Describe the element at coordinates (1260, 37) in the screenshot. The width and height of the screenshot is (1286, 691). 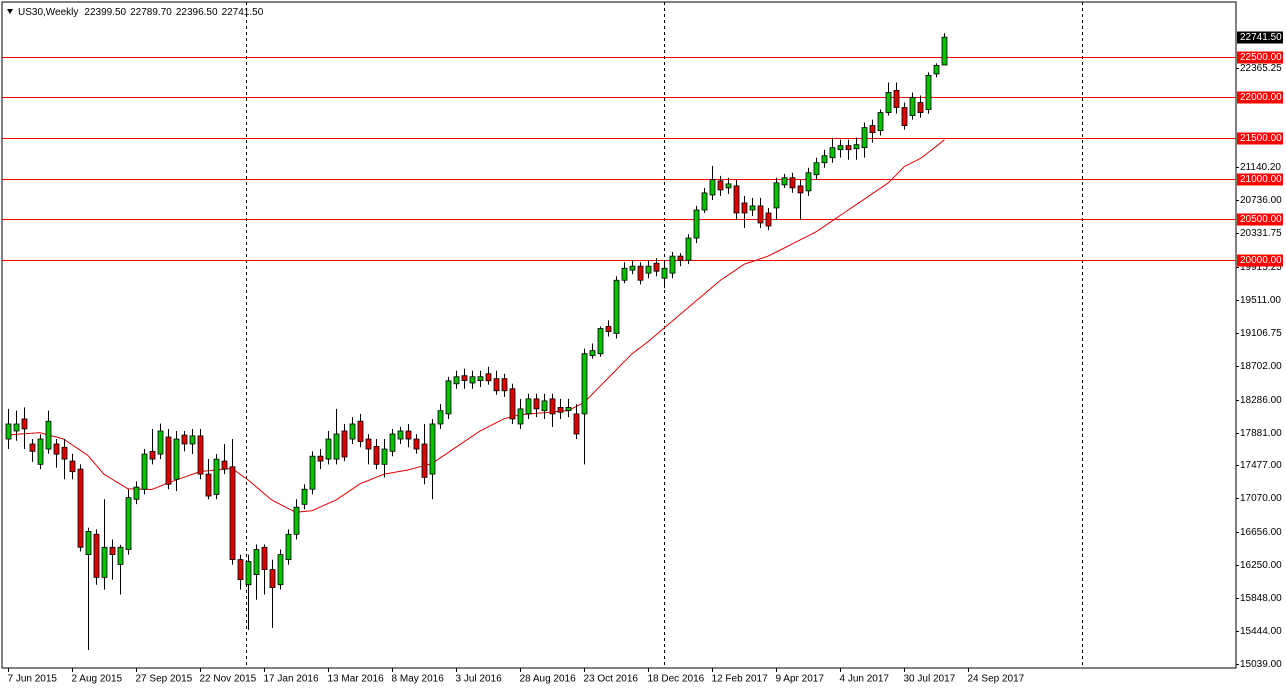
I see `price-label-box` at that location.